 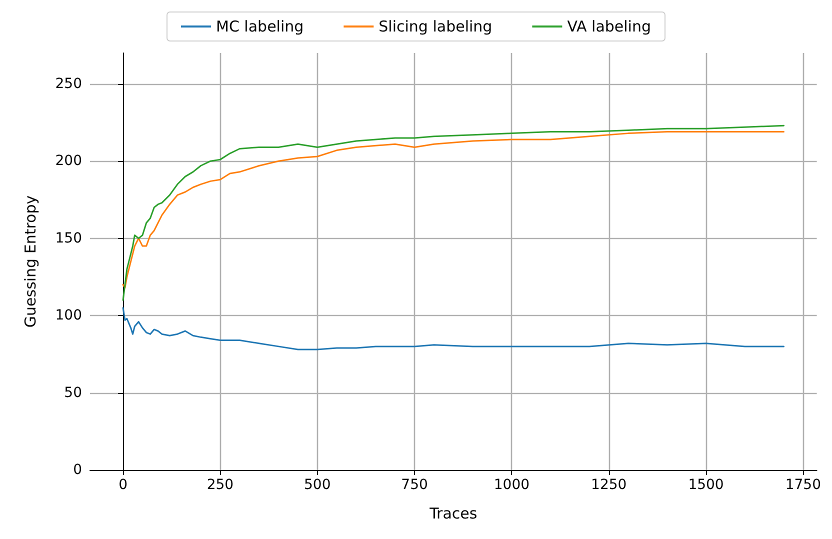 I want to click on x-tick-label: 1750, so click(x=803, y=485).